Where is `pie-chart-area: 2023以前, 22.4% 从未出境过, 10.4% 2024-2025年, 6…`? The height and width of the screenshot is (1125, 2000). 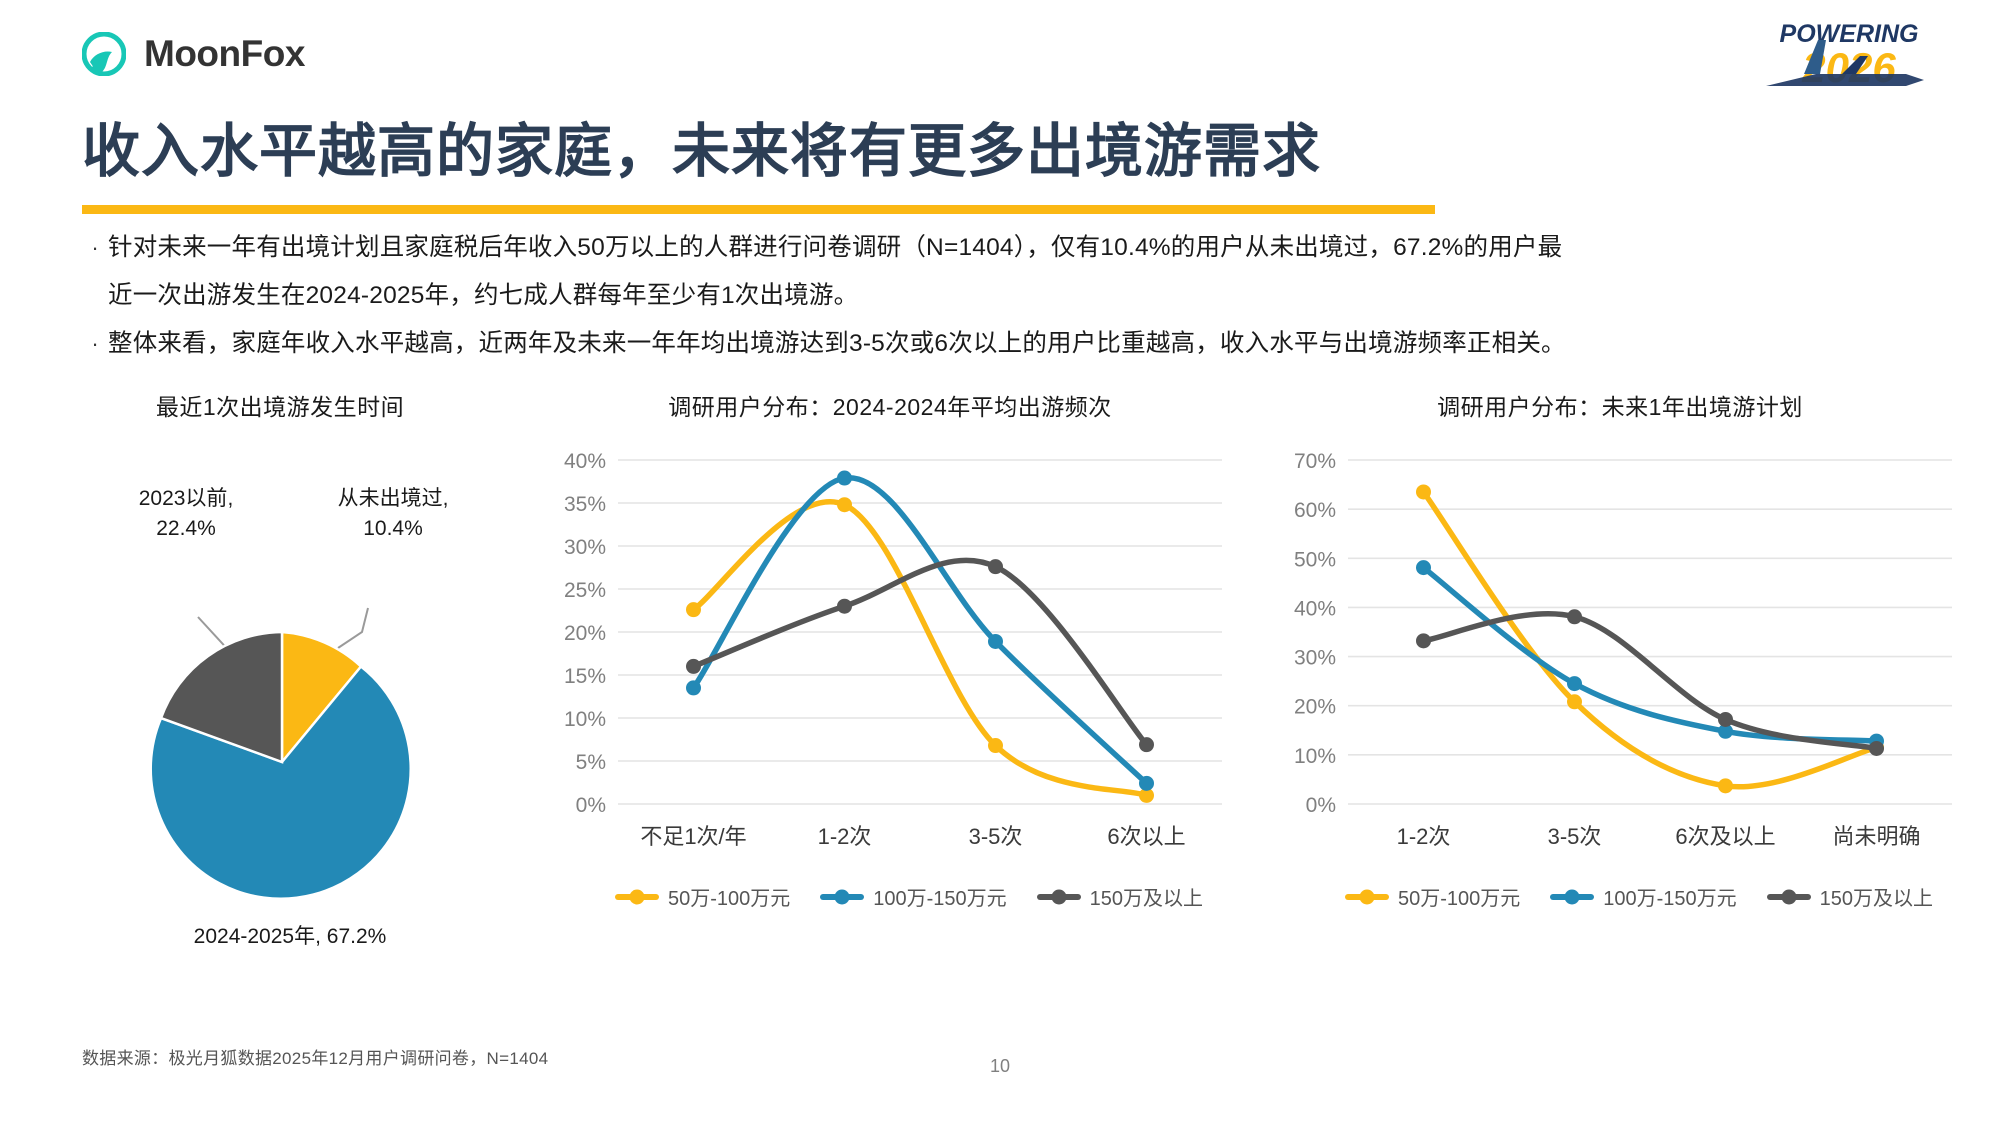 pie-chart-area: 2023以前, 22.4% 从未出境过, 10.4% 2024-2025年, 6… is located at coordinates (280, 712).